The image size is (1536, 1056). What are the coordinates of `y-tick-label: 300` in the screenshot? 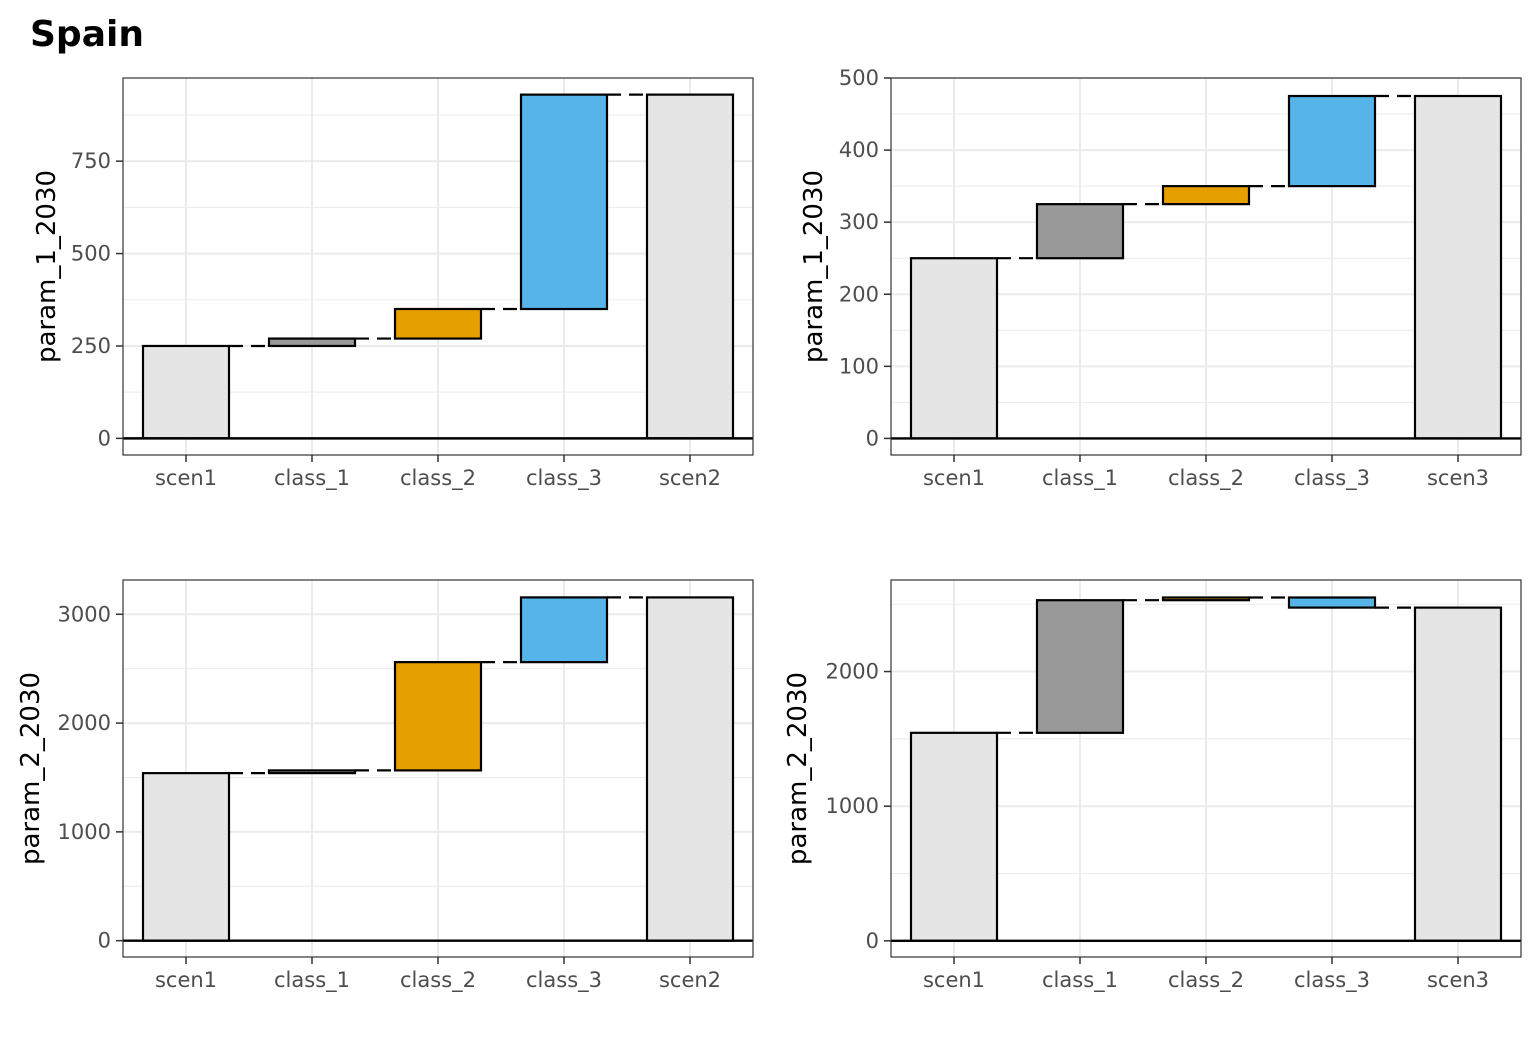 It's located at (859, 222).